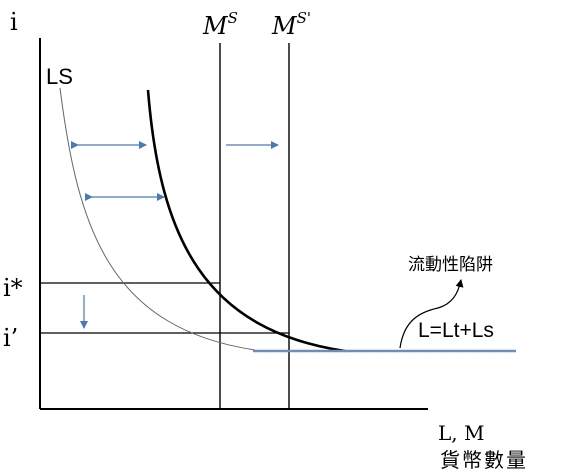 This screenshot has height=472, width=562. I want to click on i-prime-label: i’, so click(10, 338).